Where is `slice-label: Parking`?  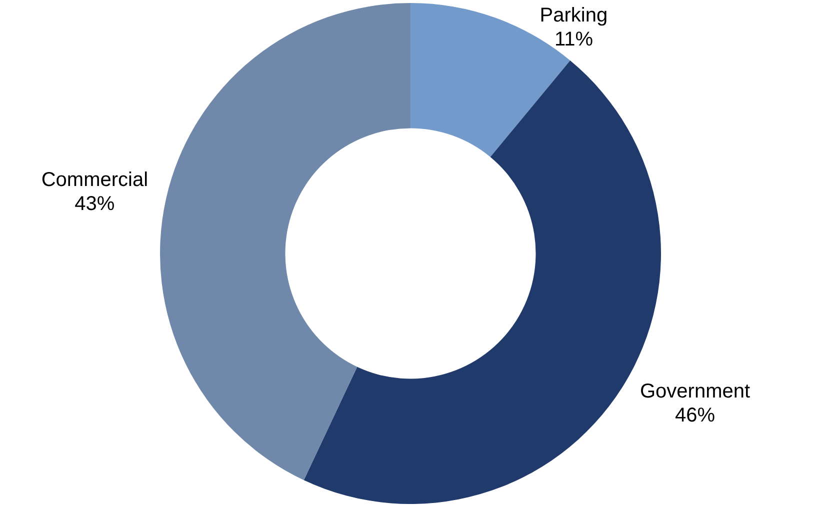
slice-label: Parking is located at coordinates (574, 15).